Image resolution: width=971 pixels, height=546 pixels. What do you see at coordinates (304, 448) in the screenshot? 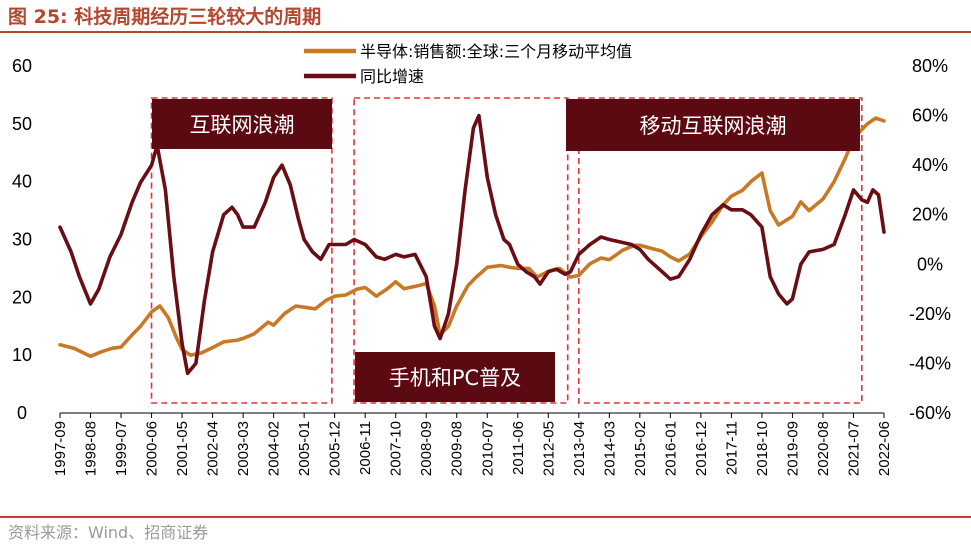
I see `x-tick-label: 2005-01` at bounding box center [304, 448].